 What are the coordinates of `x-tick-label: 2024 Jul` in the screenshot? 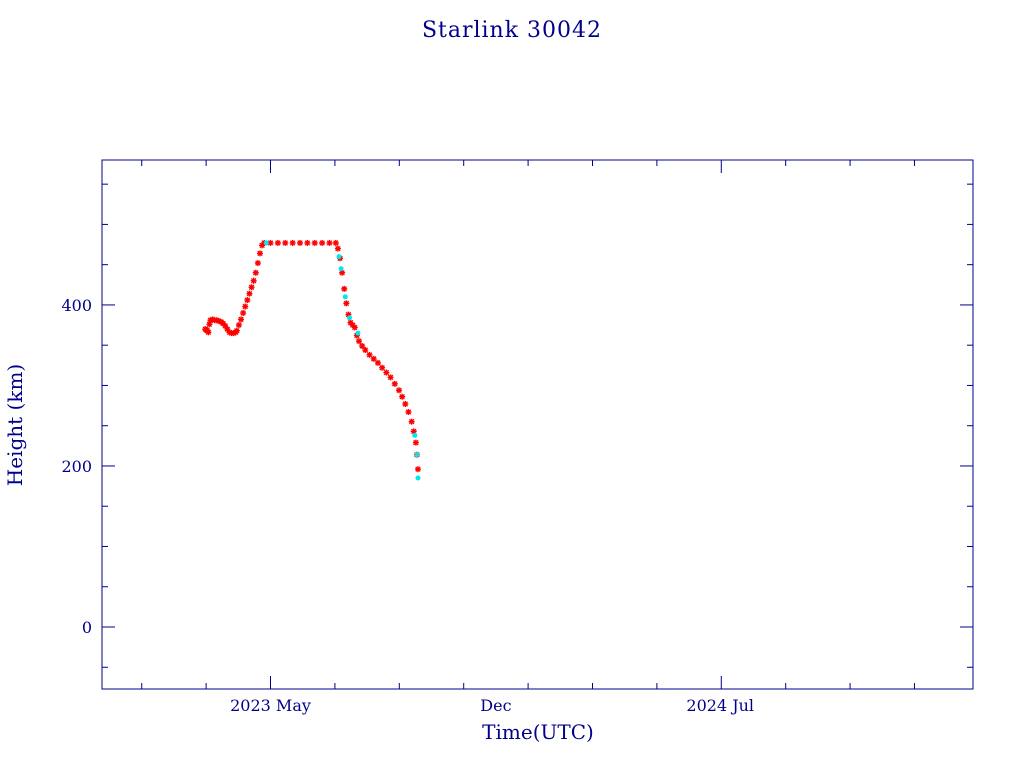 It's located at (720, 705).